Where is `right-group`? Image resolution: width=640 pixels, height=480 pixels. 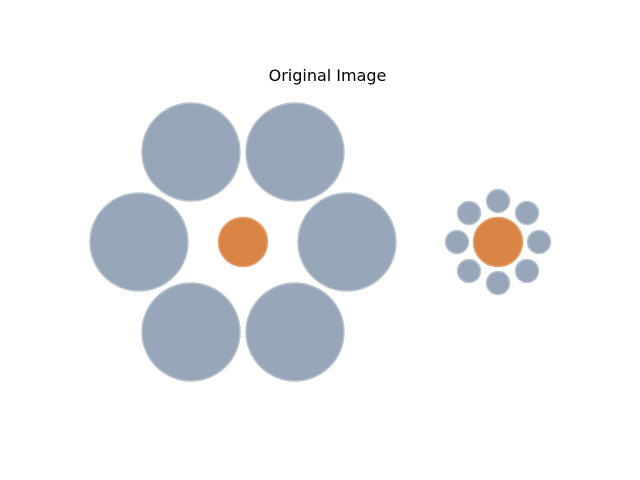
right-group is located at coordinates (498, 242).